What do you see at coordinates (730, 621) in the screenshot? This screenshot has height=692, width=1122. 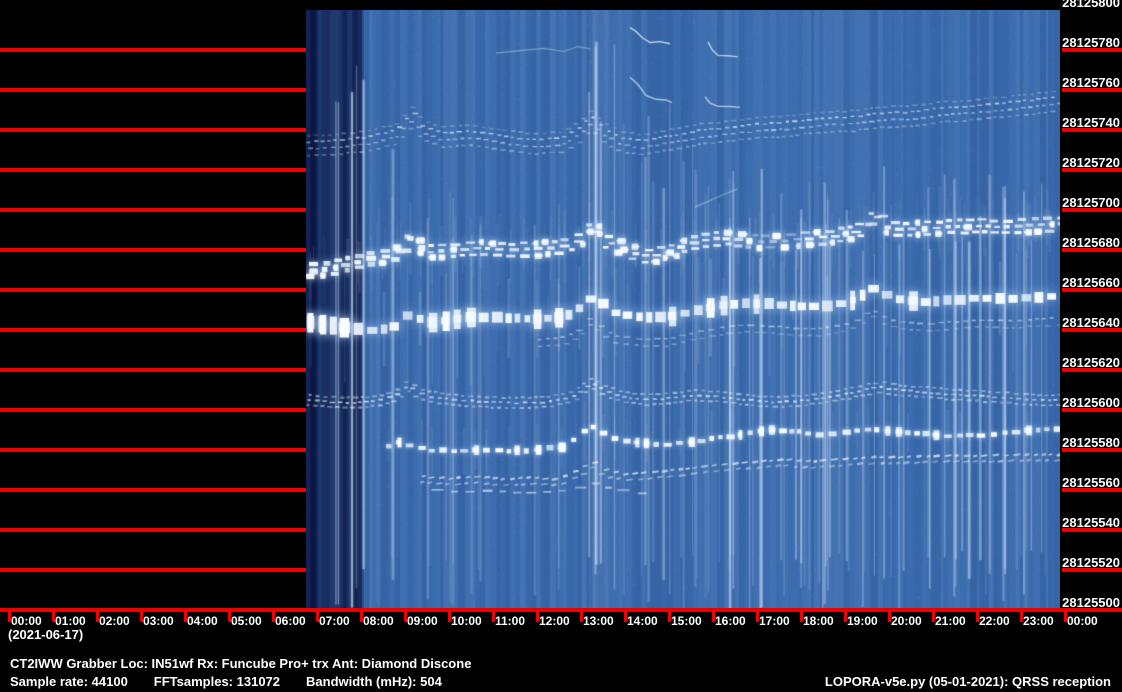 I see `time-tick-label: 16:00` at bounding box center [730, 621].